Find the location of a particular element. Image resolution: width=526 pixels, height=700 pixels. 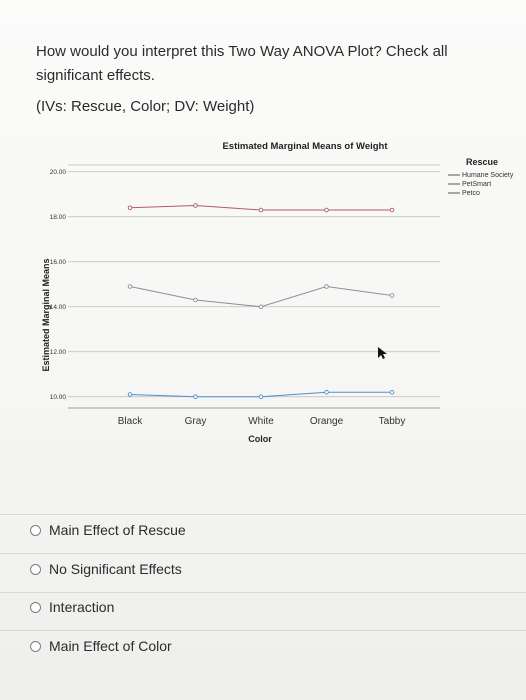

y-tick-label: 16.00 is located at coordinates (58, 262).